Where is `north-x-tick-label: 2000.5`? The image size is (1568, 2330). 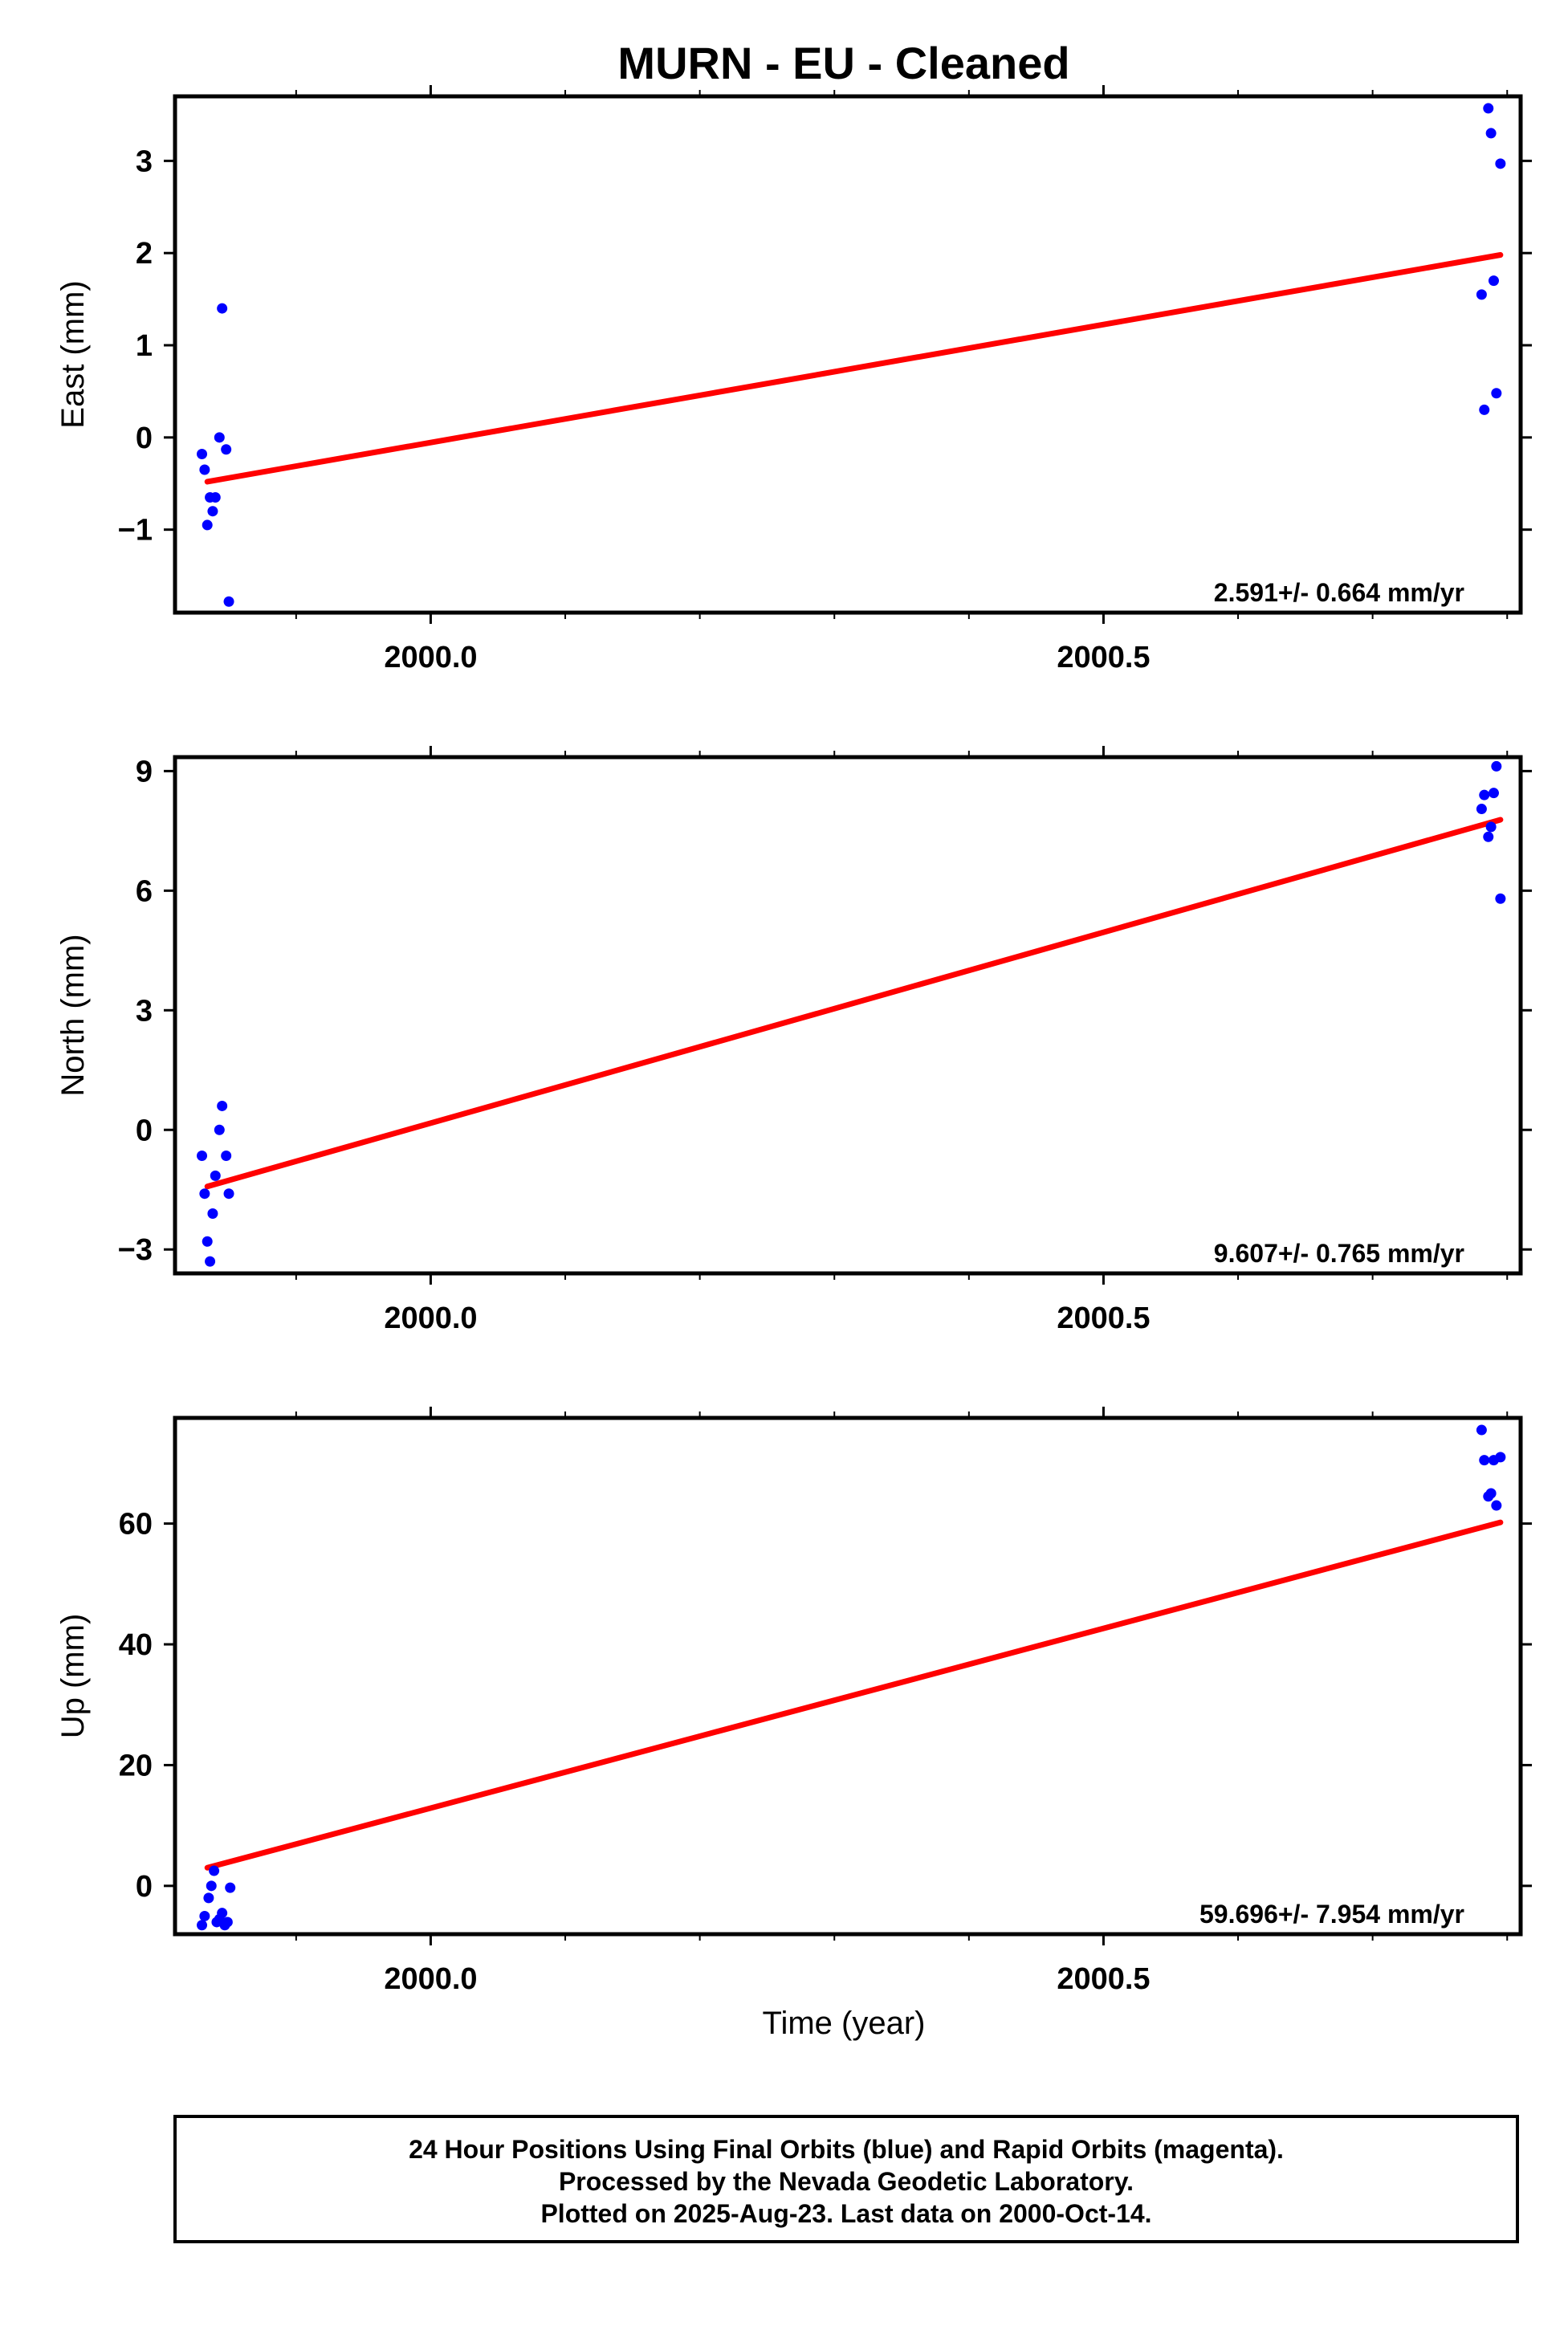 north-x-tick-label: 2000.5 is located at coordinates (1103, 1318).